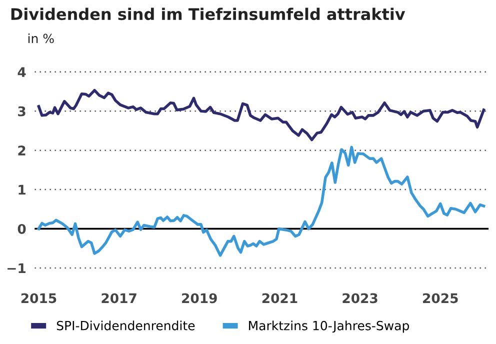 The width and height of the screenshot is (496, 344). What do you see at coordinates (208, 14) in the screenshot?
I see `chart-title: Dividenden sind im Tiefzinsumfeld attraktiv` at bounding box center [208, 14].